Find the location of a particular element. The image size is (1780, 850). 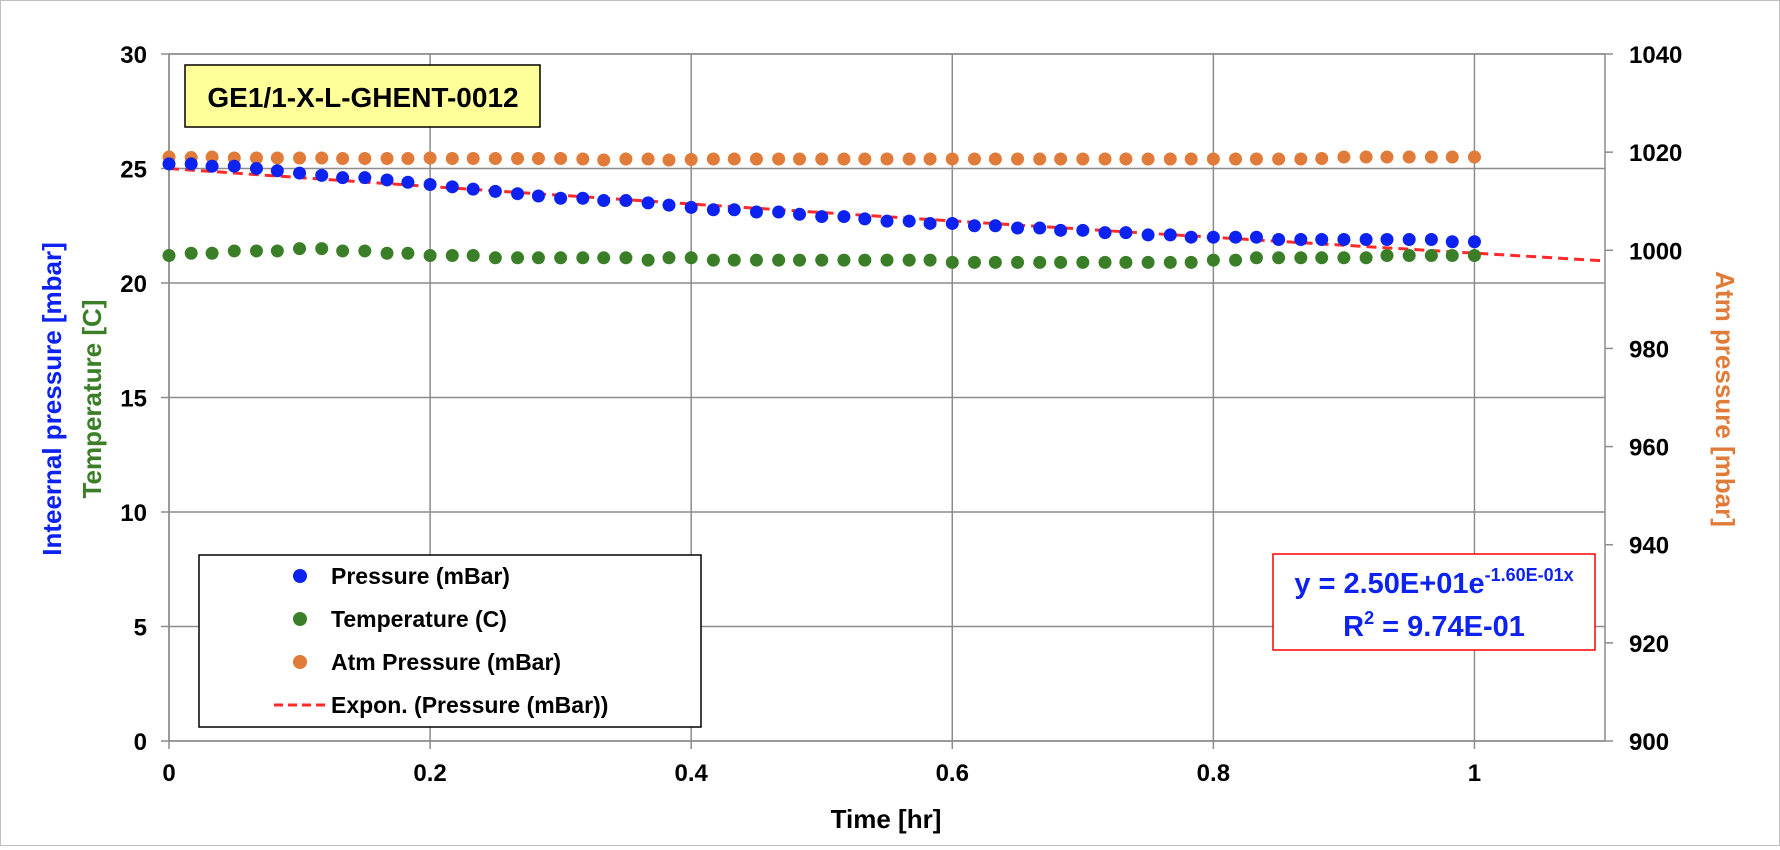

r-squared-value: = 9.74E-01 is located at coordinates (1449, 627).